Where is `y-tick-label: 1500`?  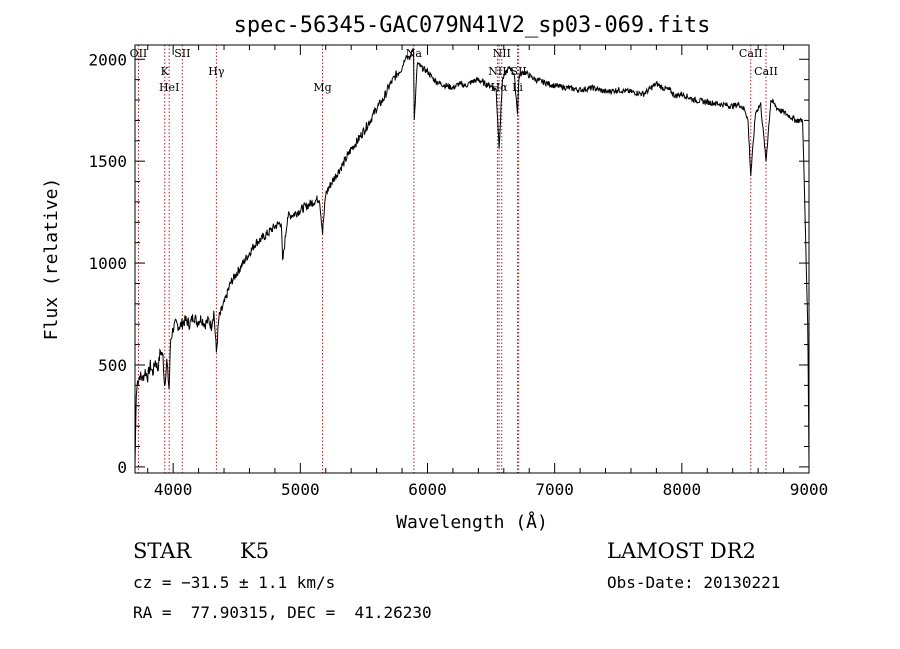
y-tick-label: 1500 is located at coordinates (107, 161).